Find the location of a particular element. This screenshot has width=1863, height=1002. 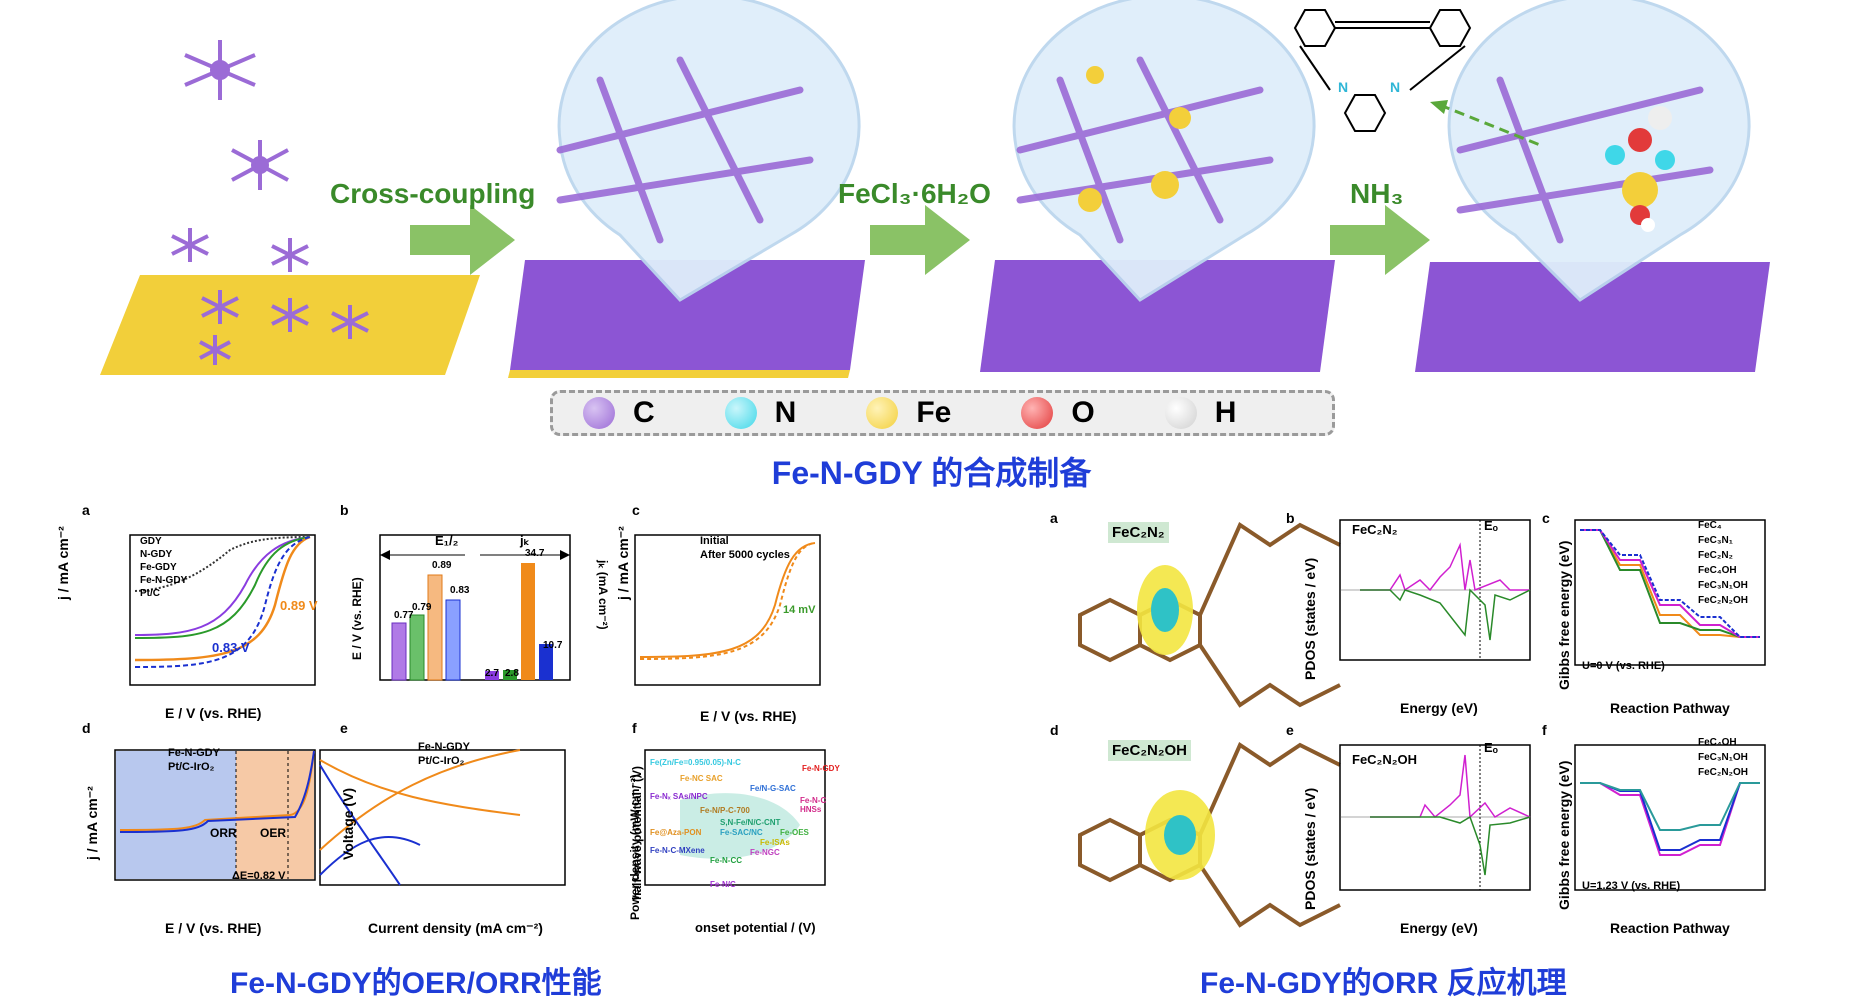

panel-d-xlabel: E / V (vs. RHE) is located at coordinates (213, 928).